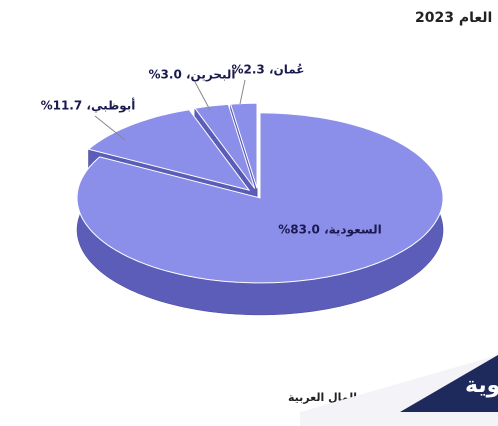  I want to click on logo-sub: BY LSEG, so click(447, 408).